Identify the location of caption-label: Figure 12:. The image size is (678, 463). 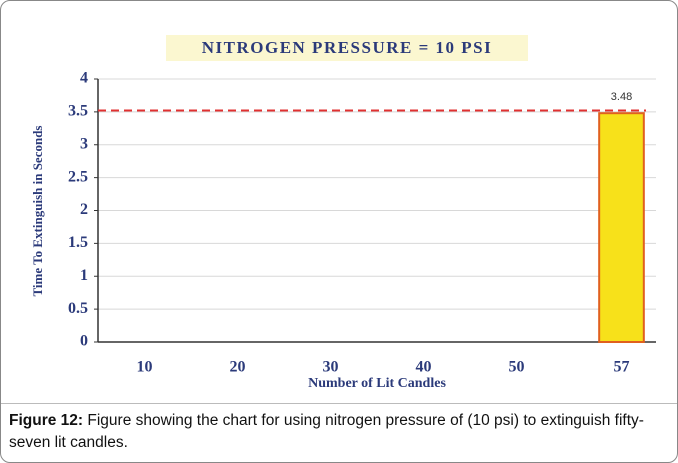
(46, 420).